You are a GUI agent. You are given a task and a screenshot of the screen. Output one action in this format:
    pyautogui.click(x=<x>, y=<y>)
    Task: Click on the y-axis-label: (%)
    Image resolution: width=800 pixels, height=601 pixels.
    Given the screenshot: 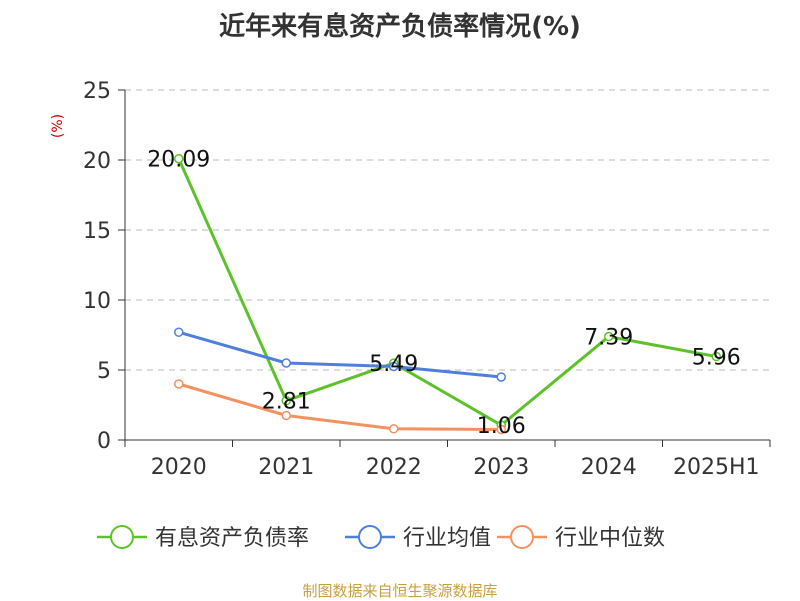 What is the action you would take?
    pyautogui.click(x=58, y=126)
    